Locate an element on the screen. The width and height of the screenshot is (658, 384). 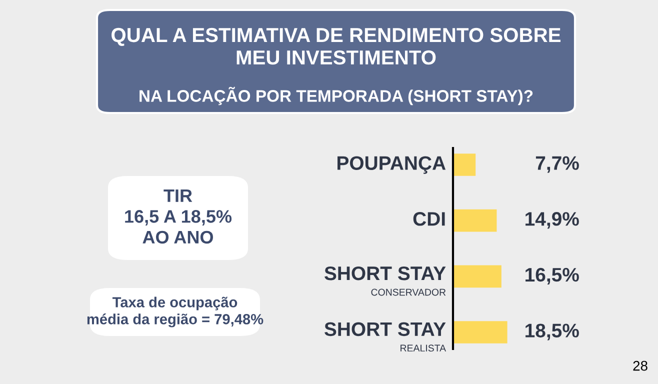
y-tick-label: SHORT STAY REALISTA is located at coordinates (385, 337).